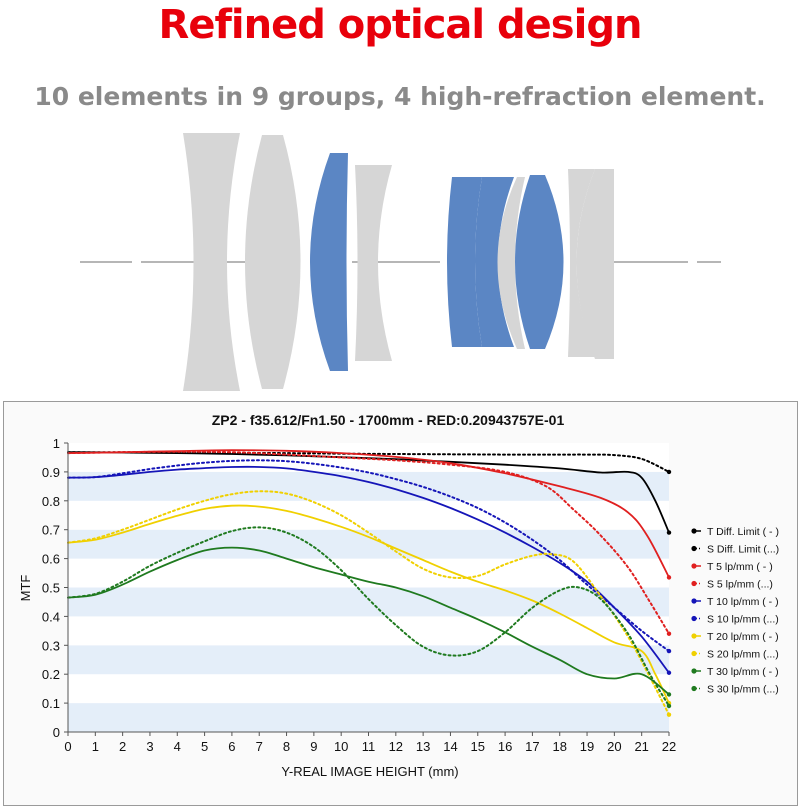 This screenshot has height=808, width=800. Describe the element at coordinates (51, 645) in the screenshot. I see `y-tick-label: 0.3` at that location.